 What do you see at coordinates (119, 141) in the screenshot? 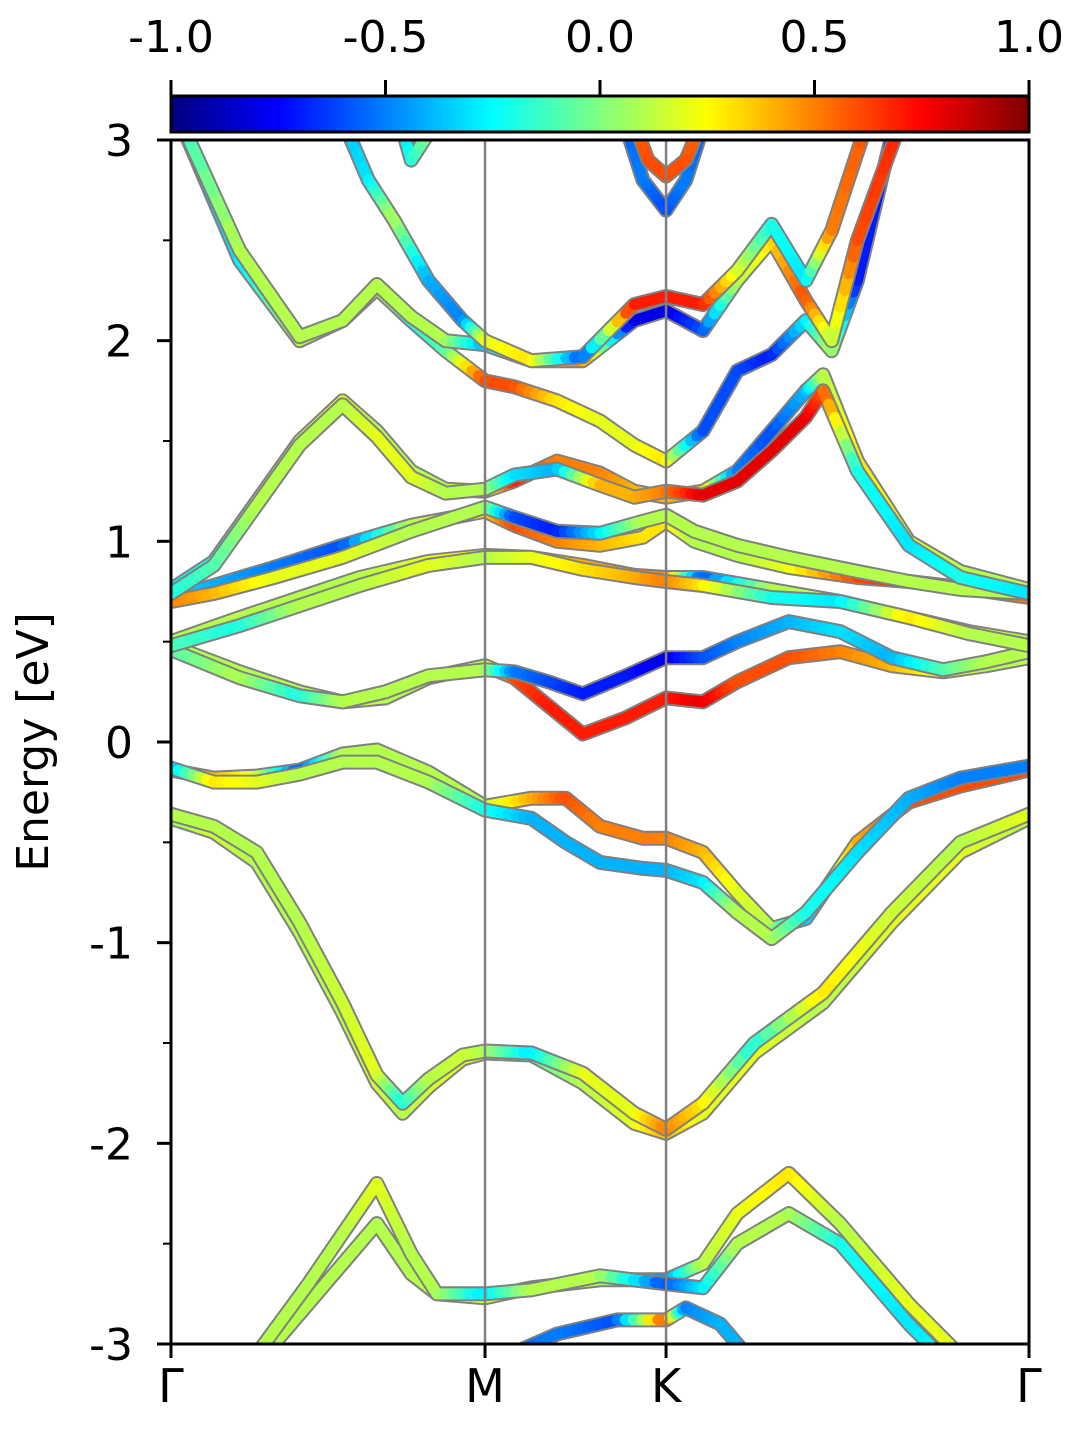
I see `y-tick-label: 3` at bounding box center [119, 141].